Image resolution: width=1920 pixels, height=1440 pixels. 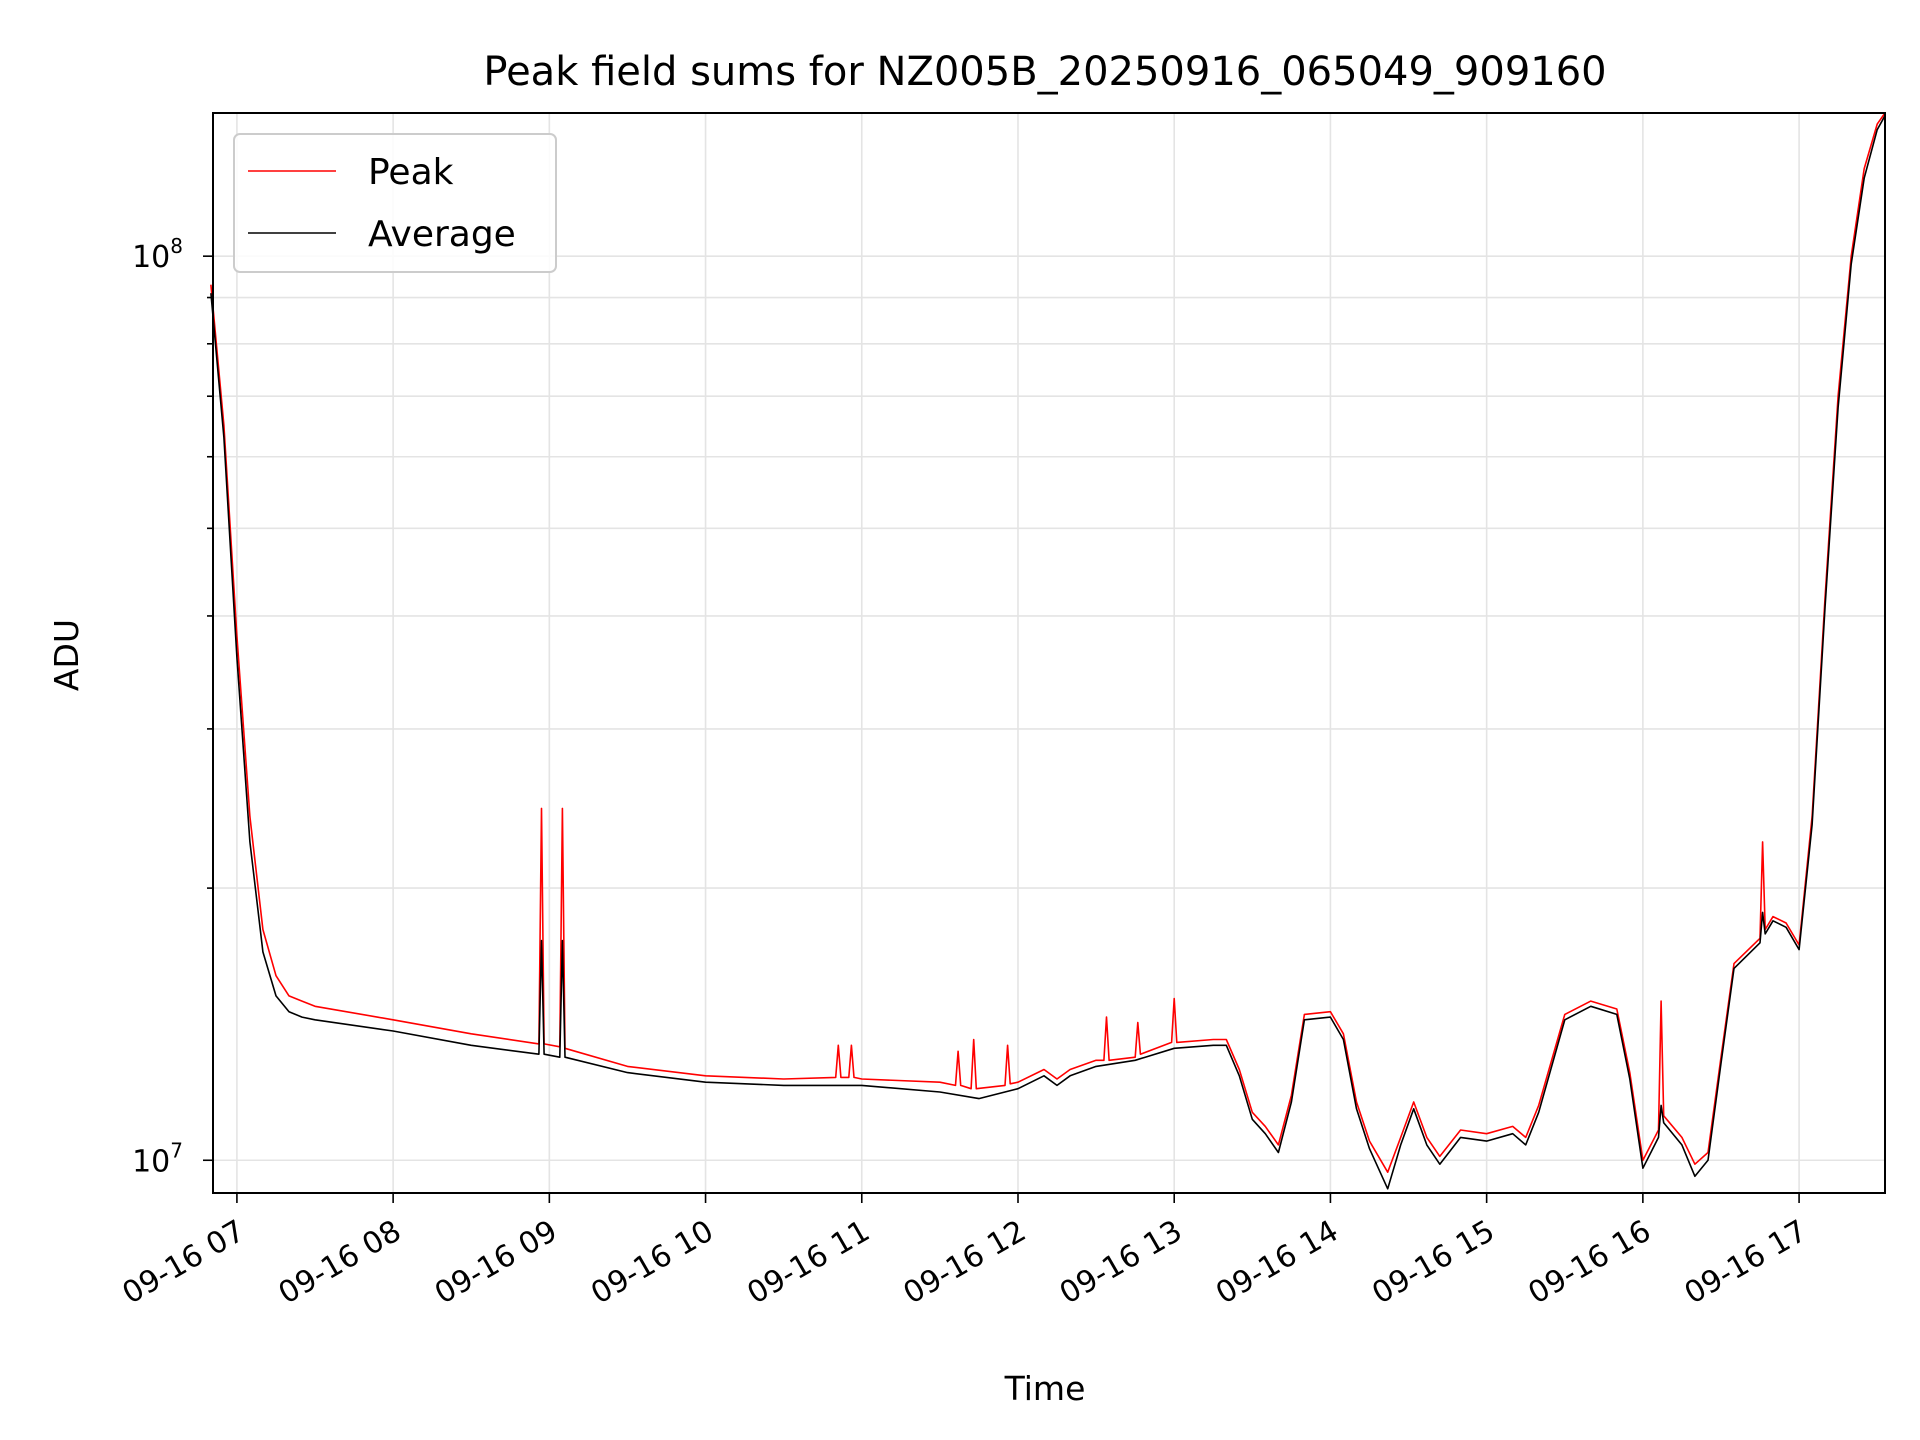 What do you see at coordinates (176, 246) in the screenshot?
I see `y-tick-exponent: 8` at bounding box center [176, 246].